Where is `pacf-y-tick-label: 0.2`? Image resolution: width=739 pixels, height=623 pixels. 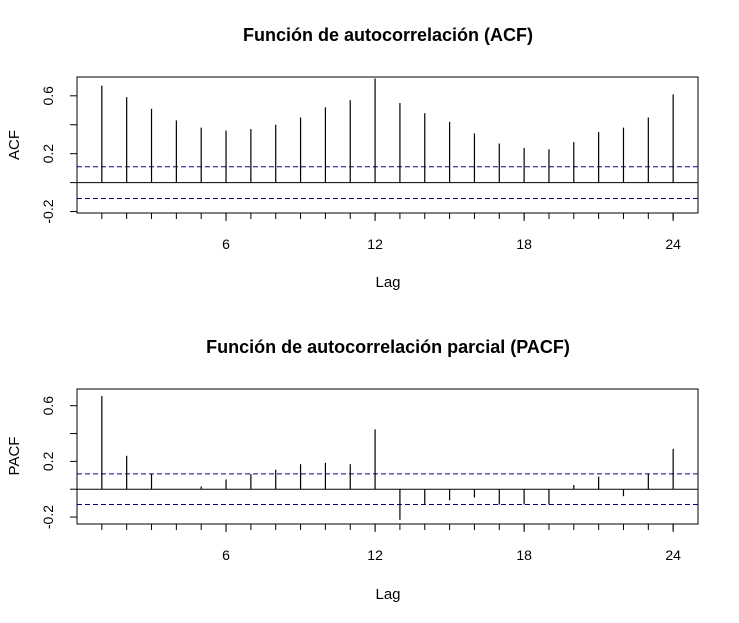
pacf-y-tick-label: 0.2 is located at coordinates (48, 461).